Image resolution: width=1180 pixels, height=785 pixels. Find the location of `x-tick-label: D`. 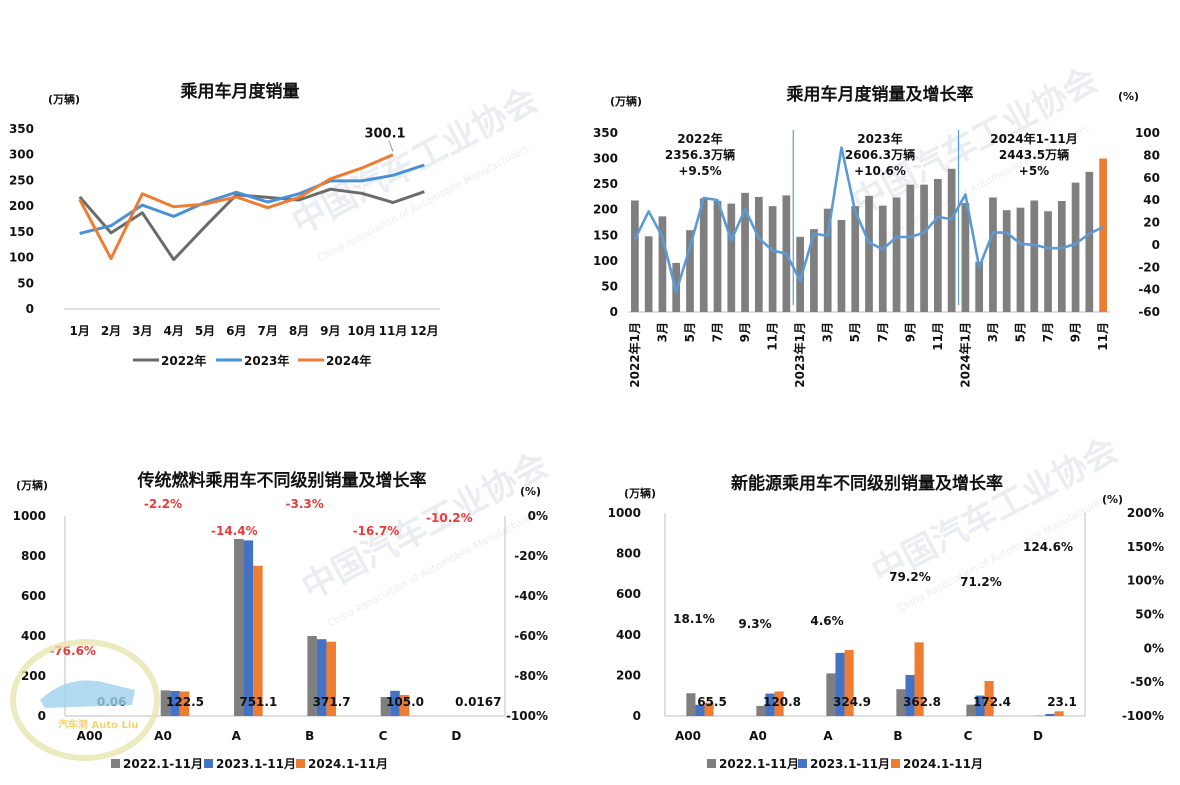

x-tick-label: D is located at coordinates (1038, 736).